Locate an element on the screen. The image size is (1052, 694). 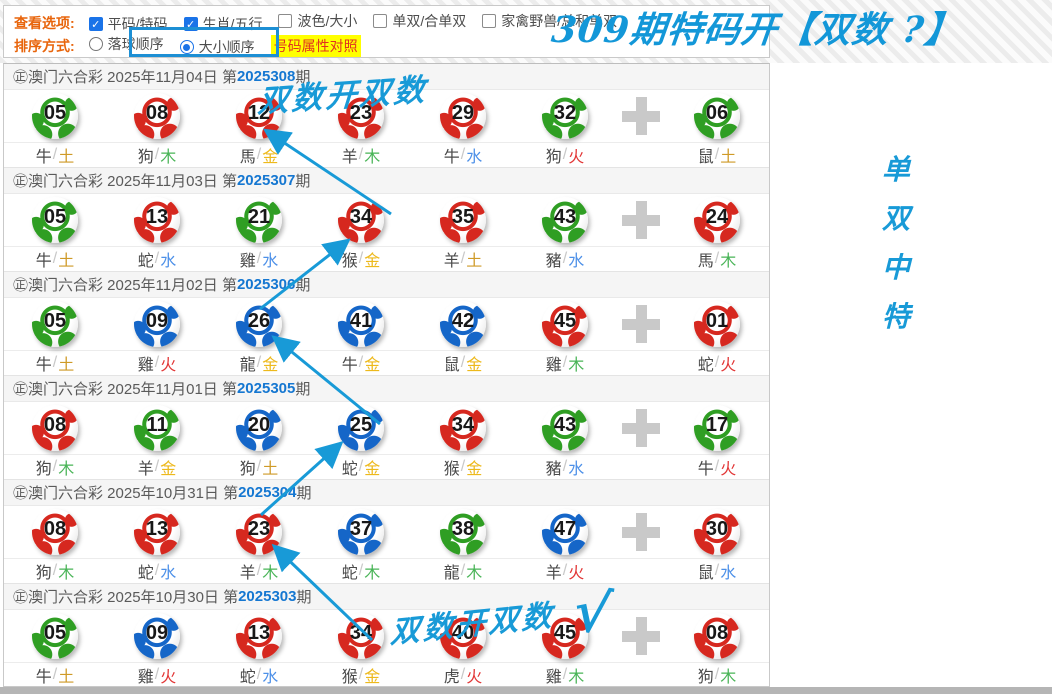
ball-number: 40 is located at coordinates (463, 632).